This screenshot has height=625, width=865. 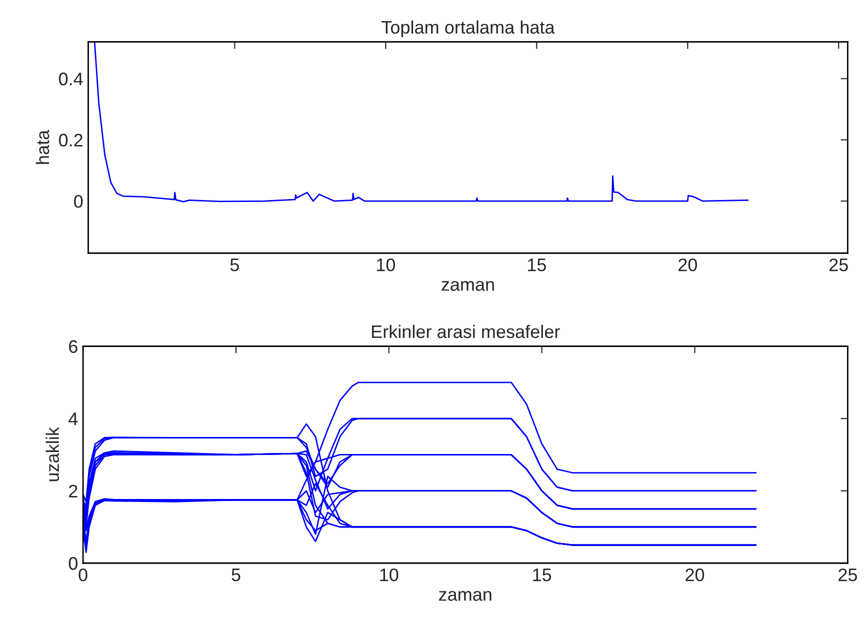 I want to click on y-axis-title: uzaklik, so click(x=53, y=454).